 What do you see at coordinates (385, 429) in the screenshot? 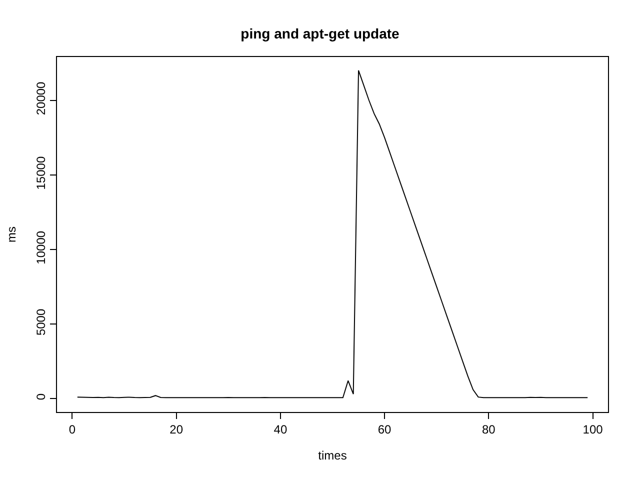
I see `x-tick-label: 60` at bounding box center [385, 429].